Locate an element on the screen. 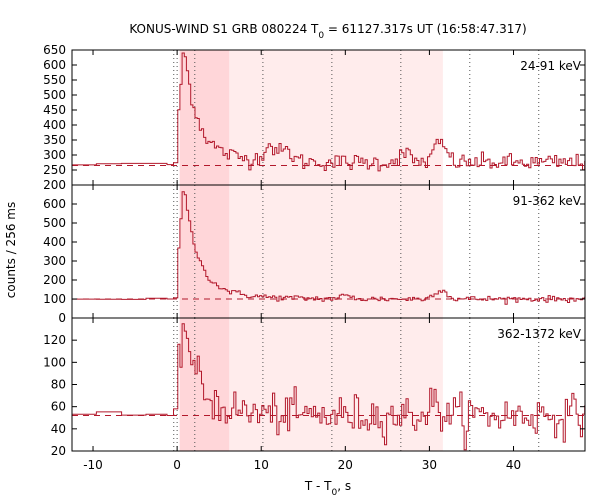 The image size is (600, 500). x-axis-label: T - T0, s is located at coordinates (327, 488).